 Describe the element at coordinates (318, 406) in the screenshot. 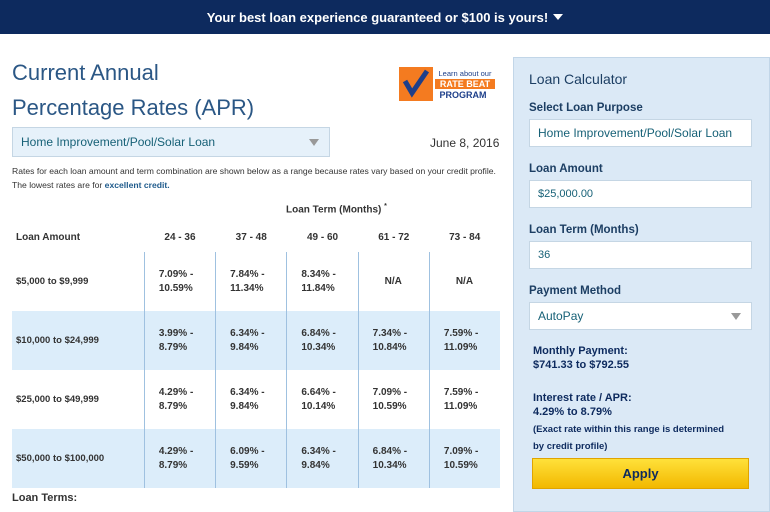

I see `rate-text: 10.14%` at that location.